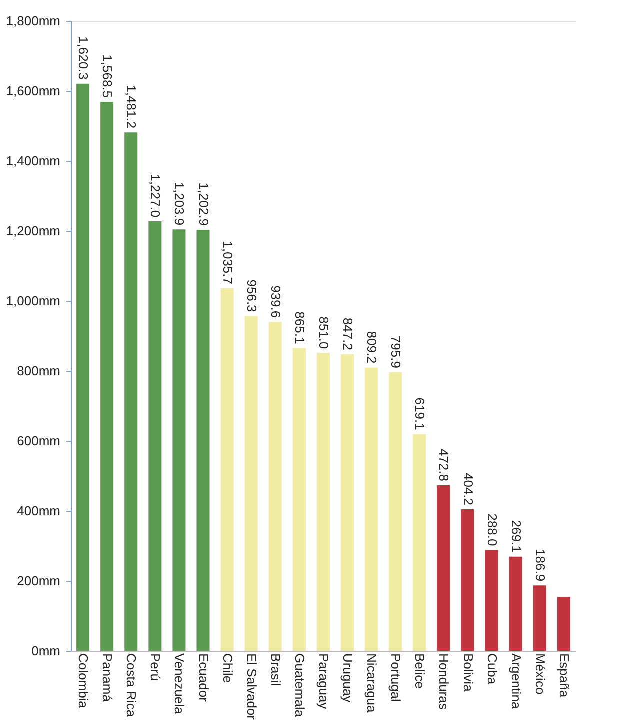  I want to click on y-tick-label: 1,000mm, so click(33, 301).